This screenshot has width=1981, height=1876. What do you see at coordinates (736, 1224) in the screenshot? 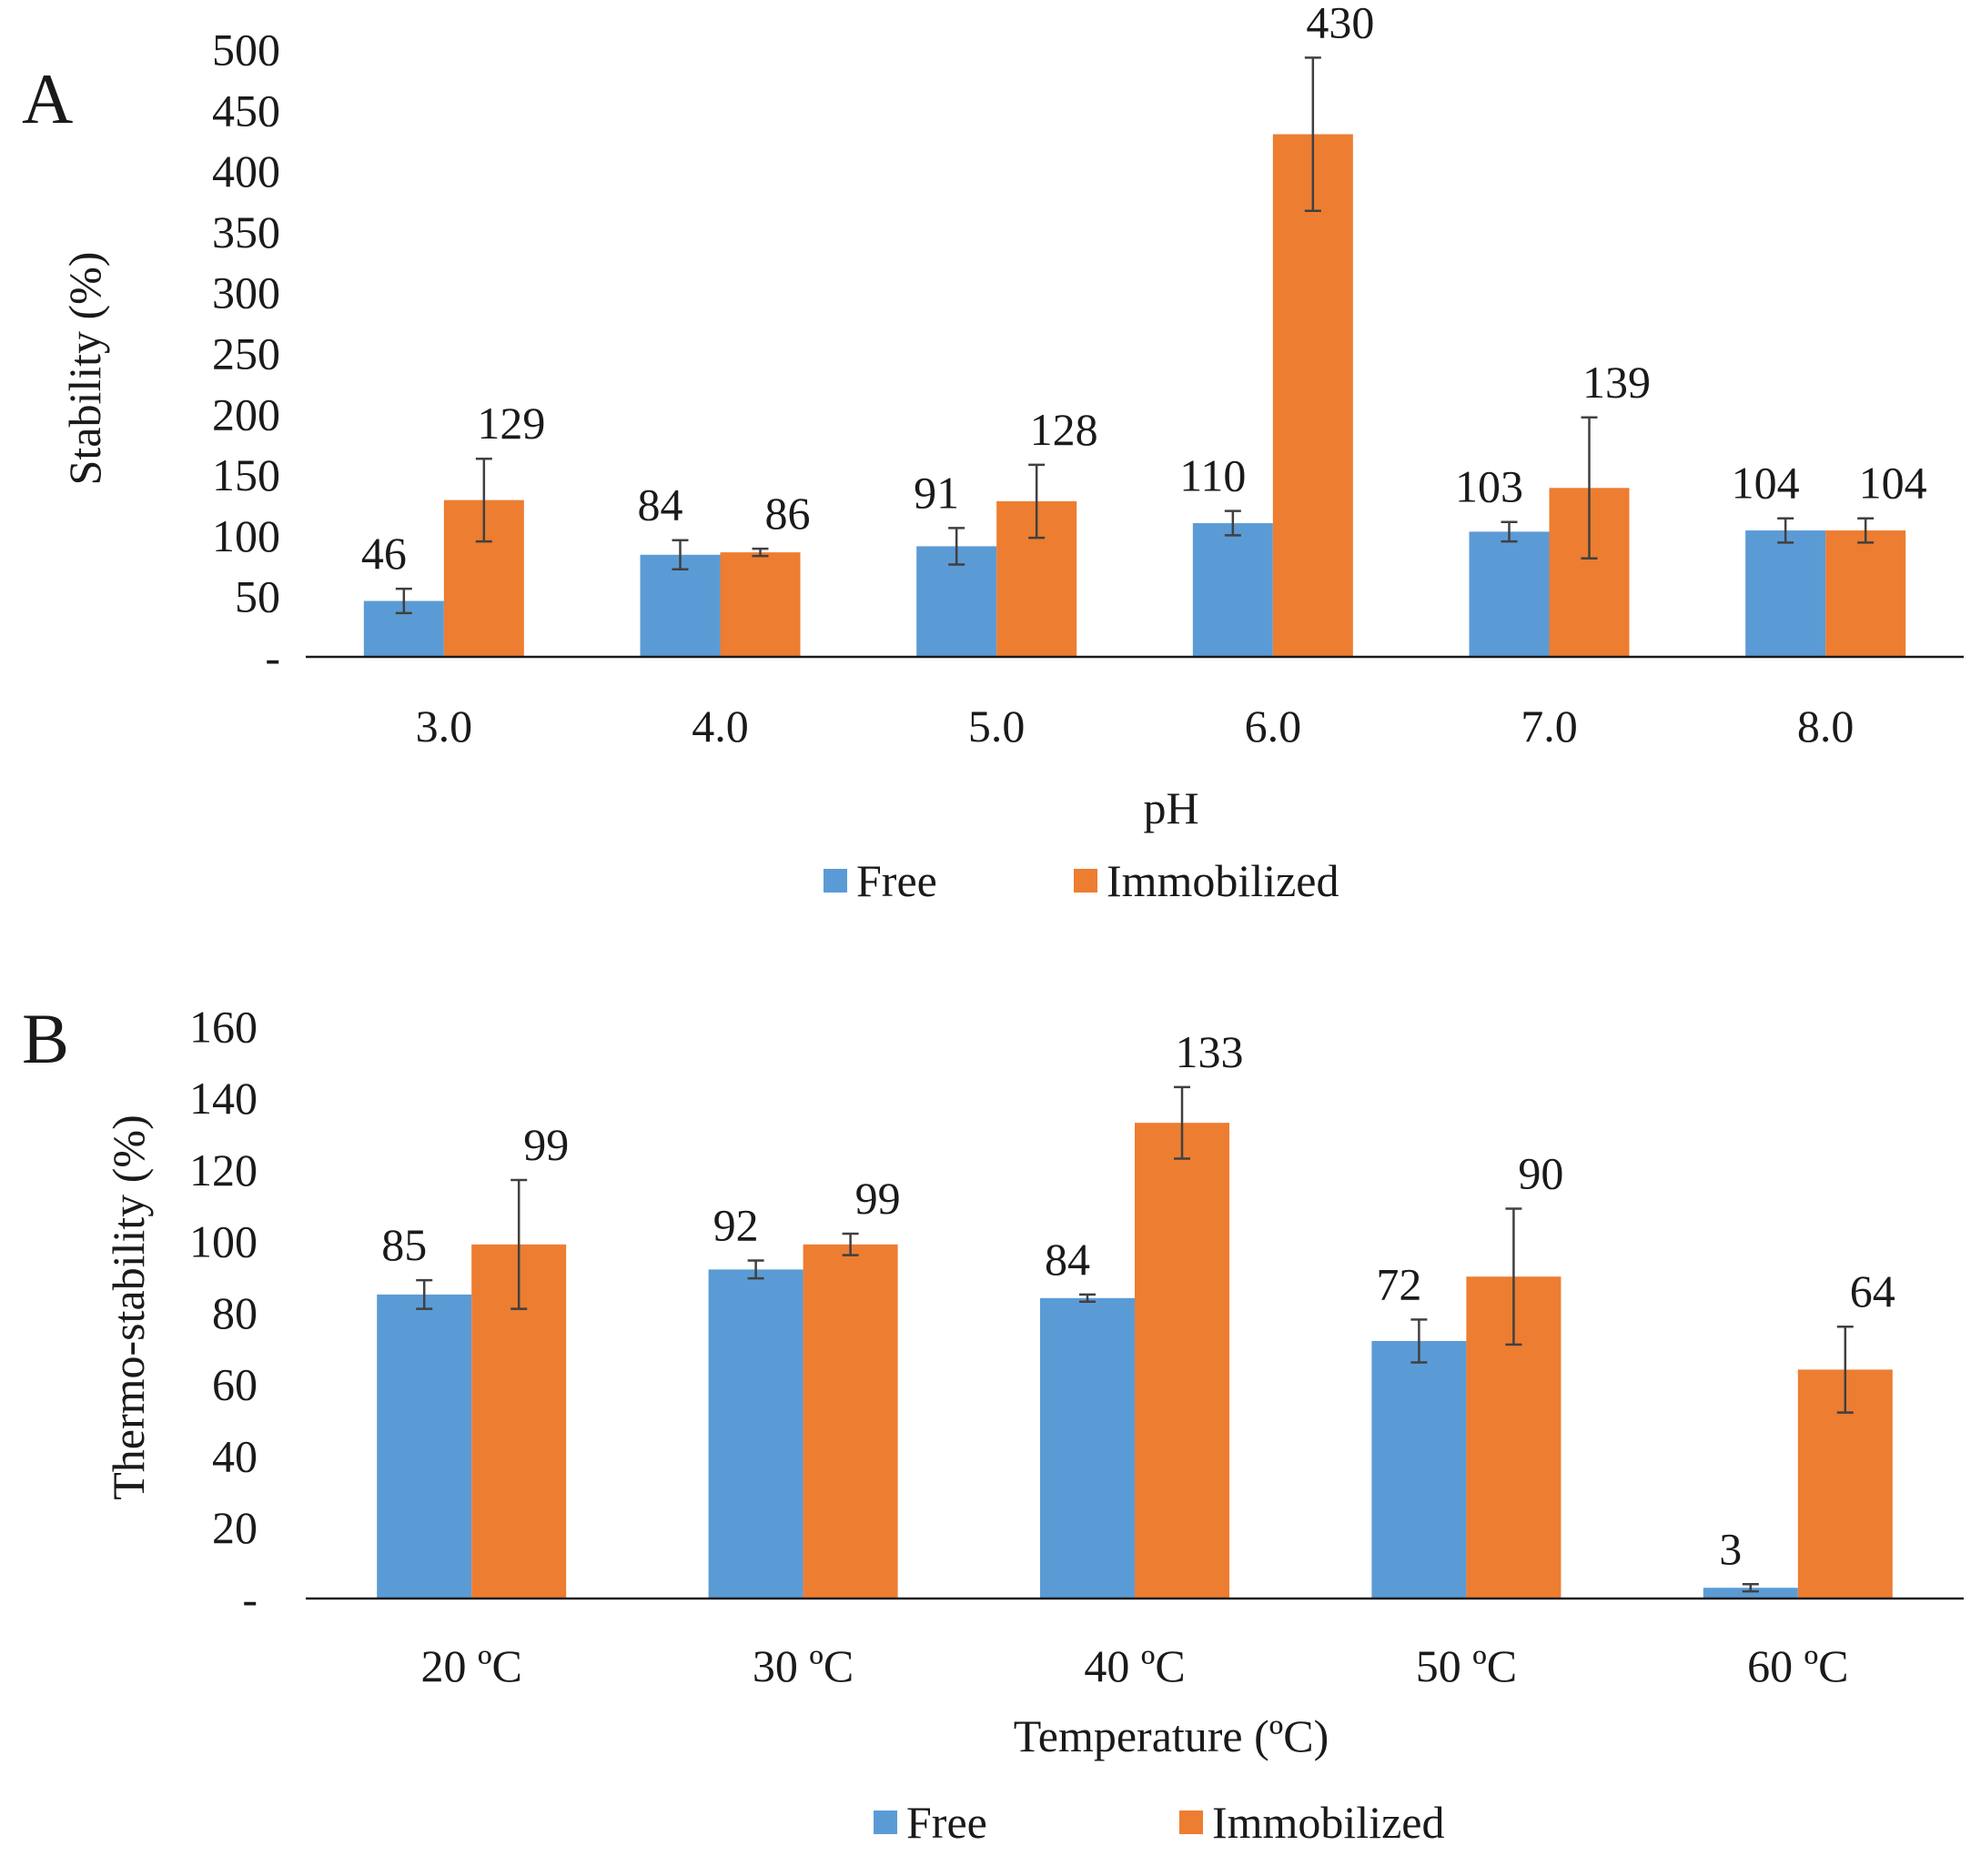
I see `data-label: 92` at bounding box center [736, 1224].